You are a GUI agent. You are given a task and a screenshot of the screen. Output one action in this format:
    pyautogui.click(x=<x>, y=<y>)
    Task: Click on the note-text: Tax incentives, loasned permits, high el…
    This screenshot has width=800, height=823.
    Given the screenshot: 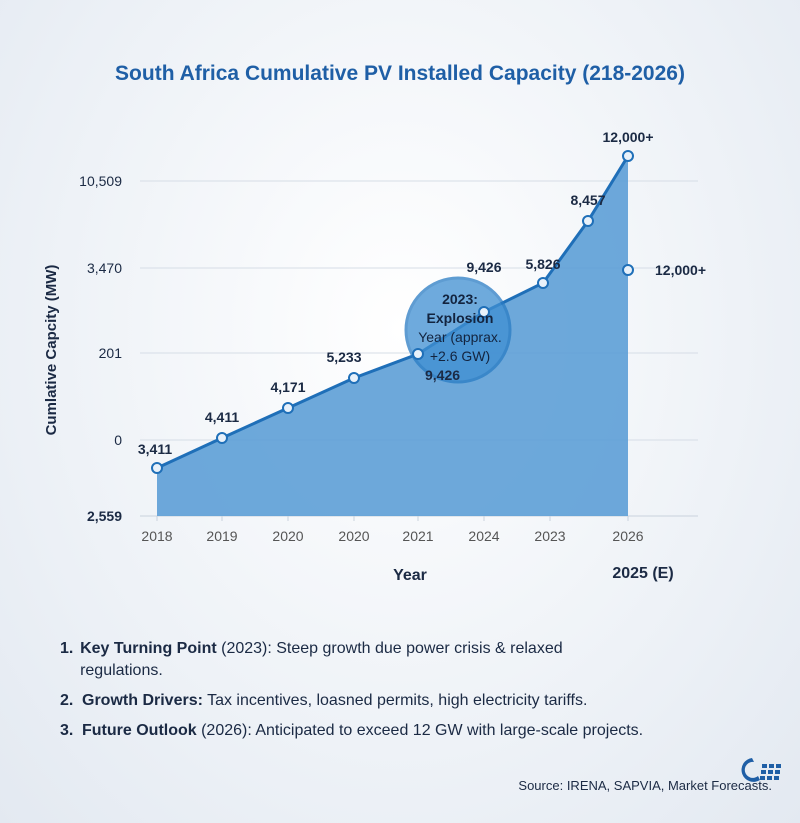 What is the action you would take?
    pyautogui.click(x=395, y=700)
    